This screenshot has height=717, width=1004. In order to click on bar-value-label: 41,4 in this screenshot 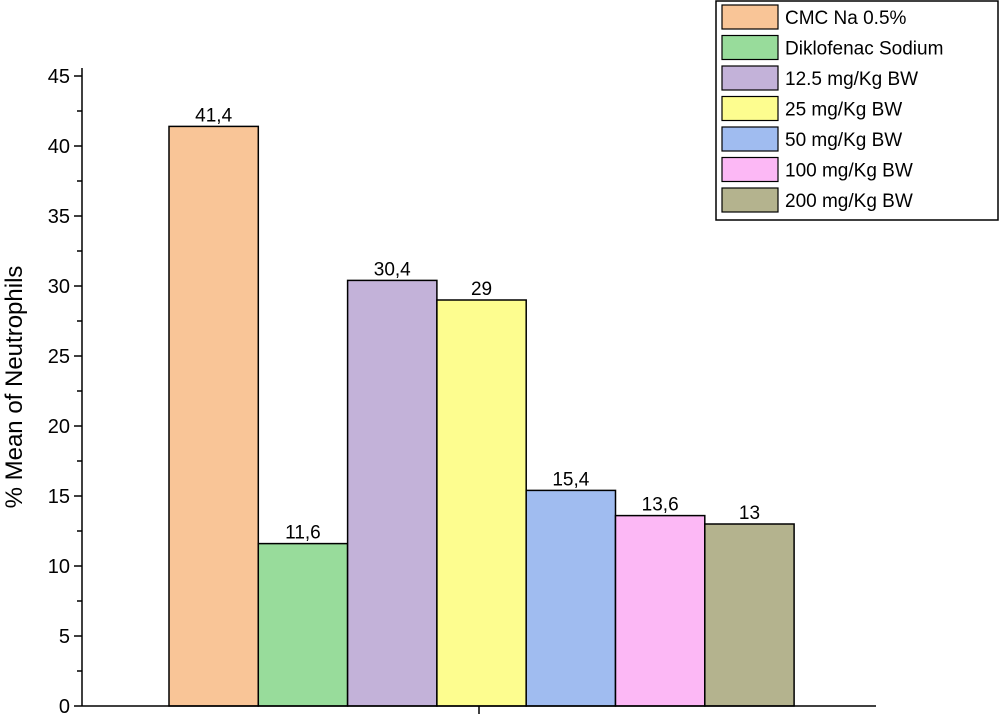, I will do `click(213, 115)`.